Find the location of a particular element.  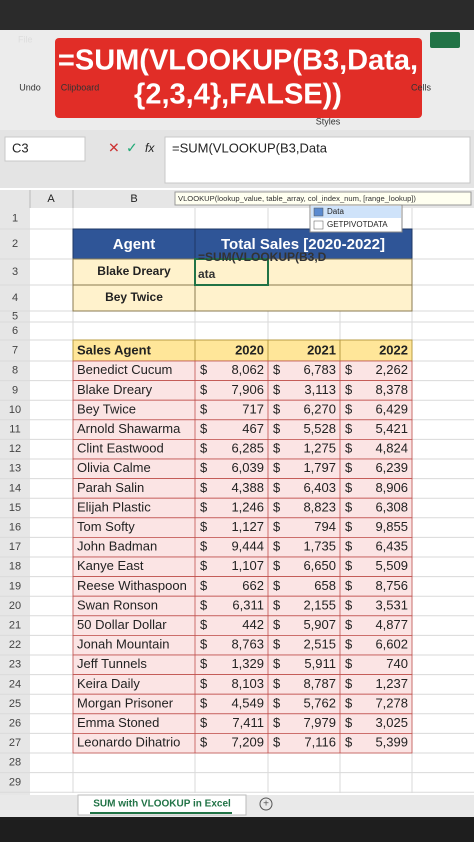

sales-value: 6,403 is located at coordinates (319, 487).